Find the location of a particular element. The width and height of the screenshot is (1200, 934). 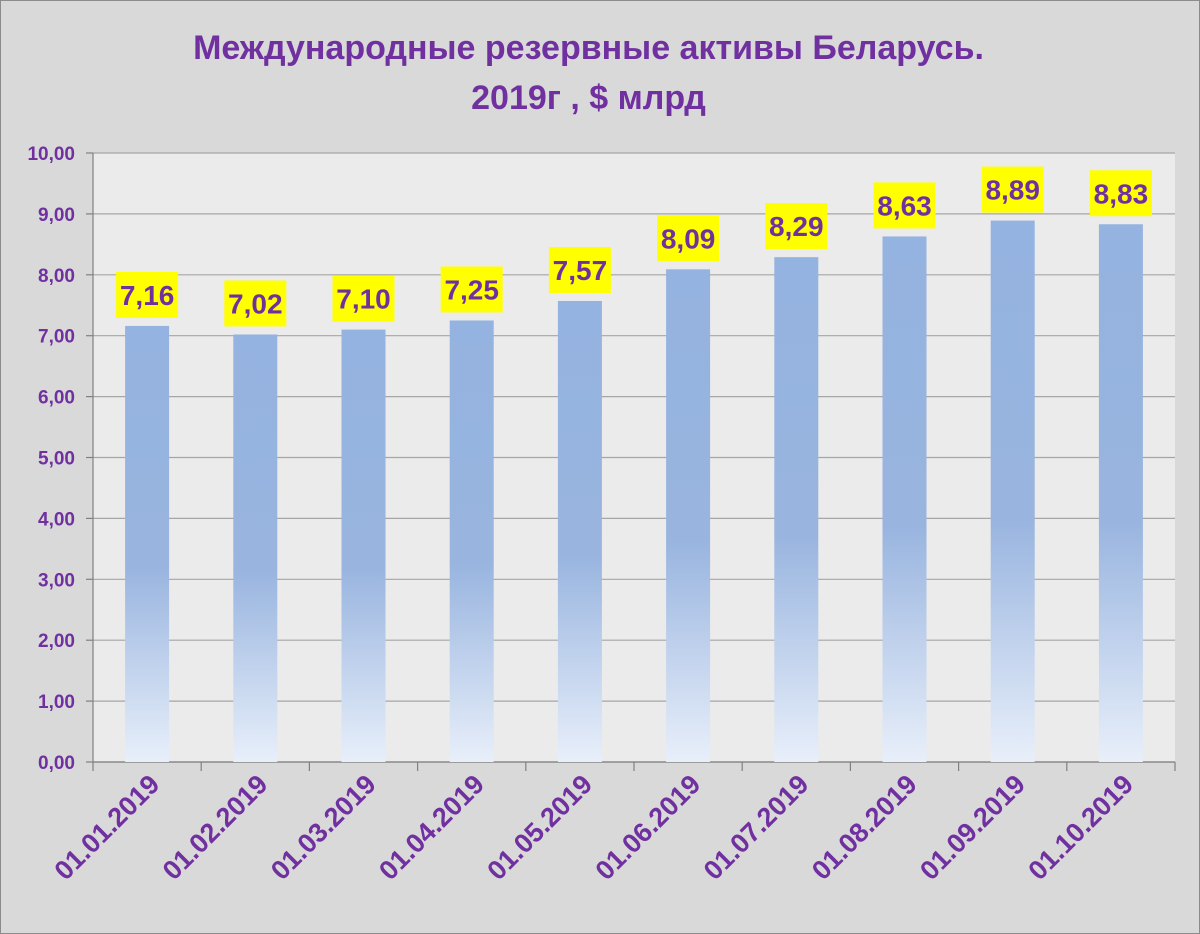

y-tick-label: 0,00 is located at coordinates (56, 763).